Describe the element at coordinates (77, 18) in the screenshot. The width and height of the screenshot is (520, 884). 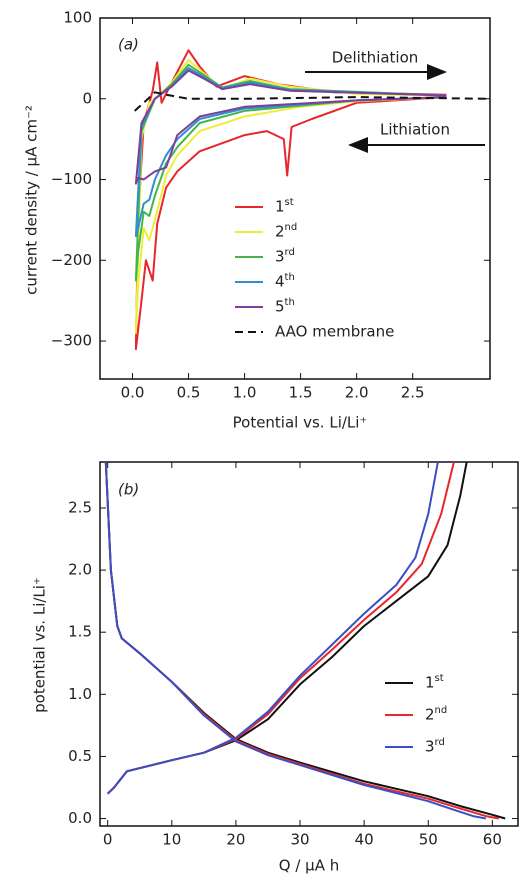
I see `y-tick-label: 100` at that location.